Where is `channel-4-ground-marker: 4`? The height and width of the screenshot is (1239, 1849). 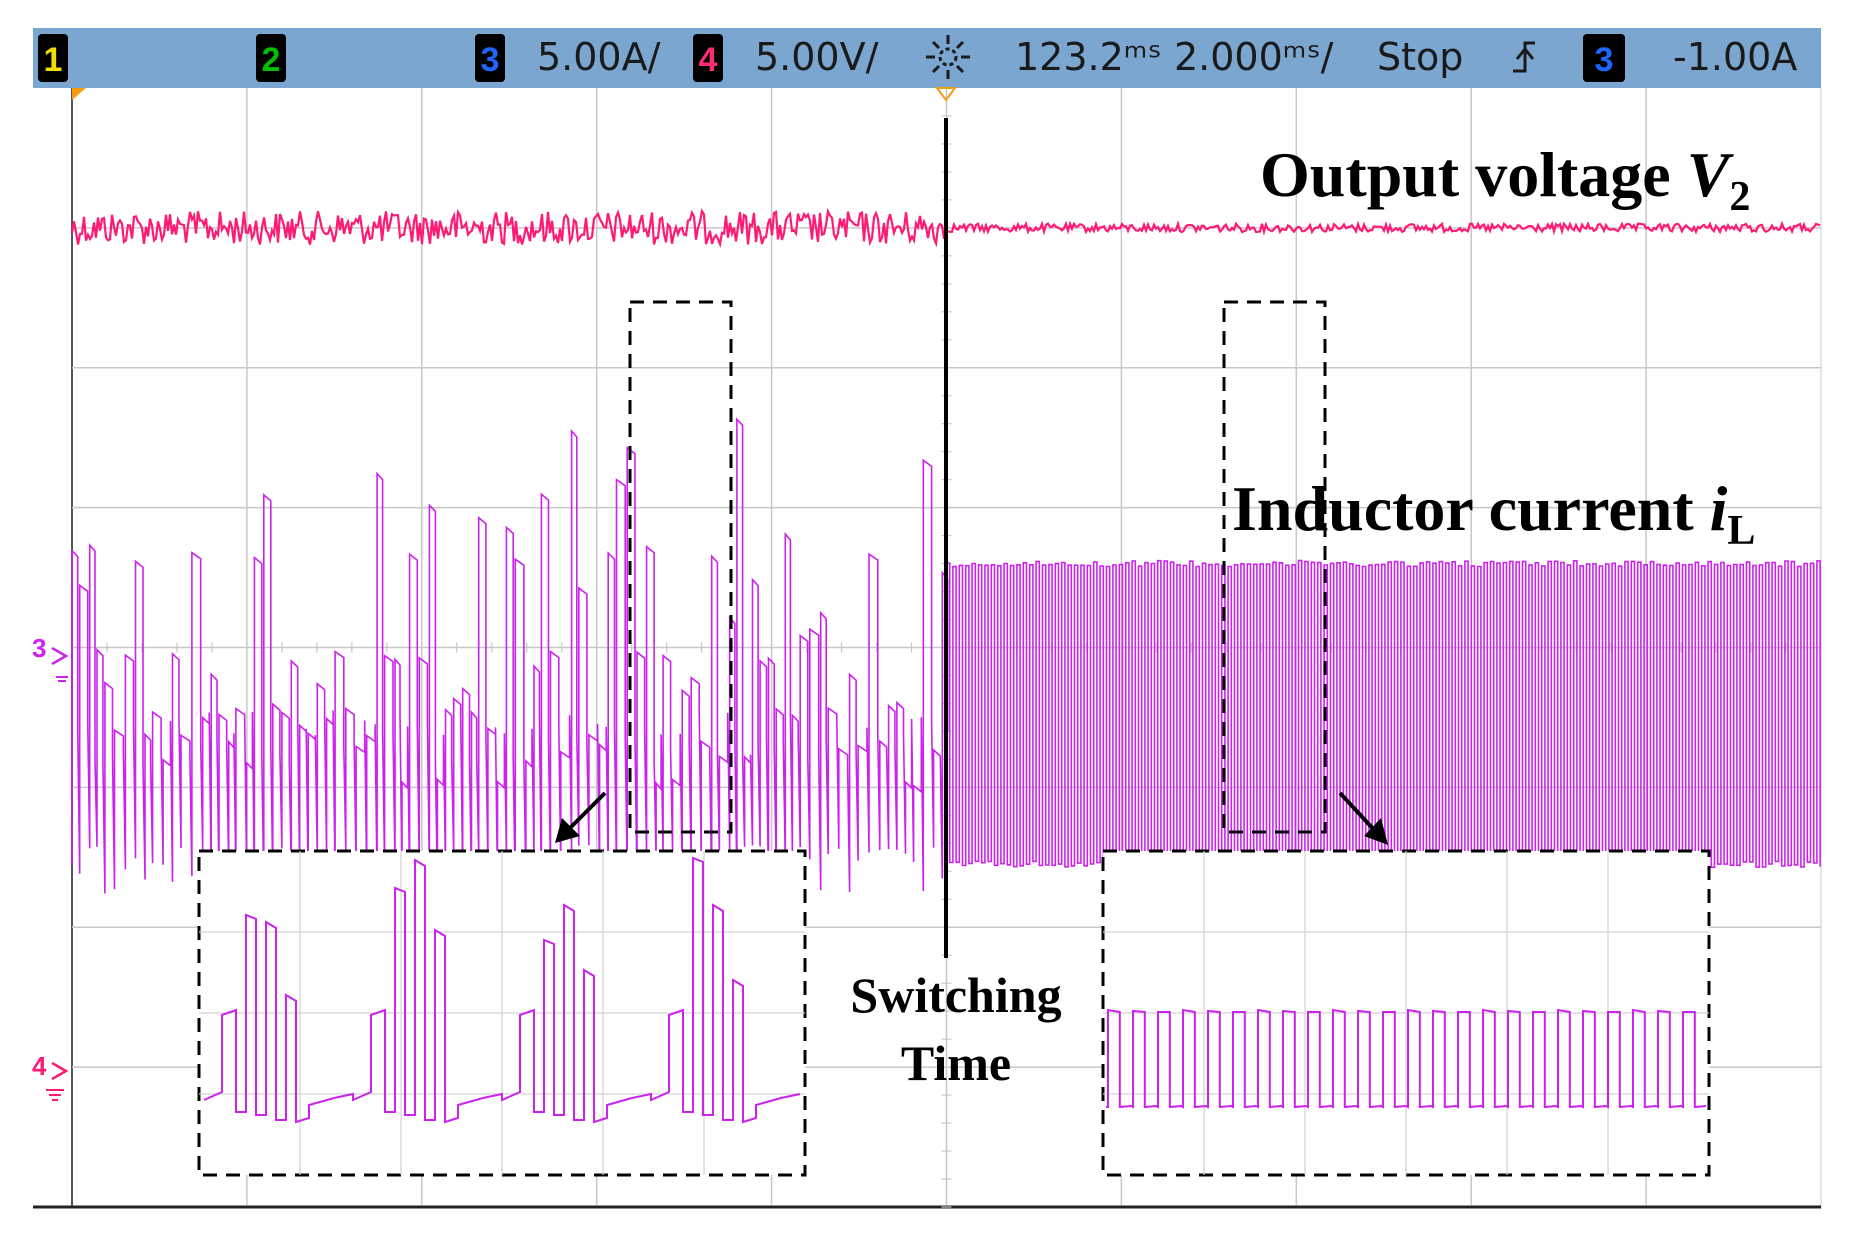 channel-4-ground-marker: 4 is located at coordinates (50, 1076).